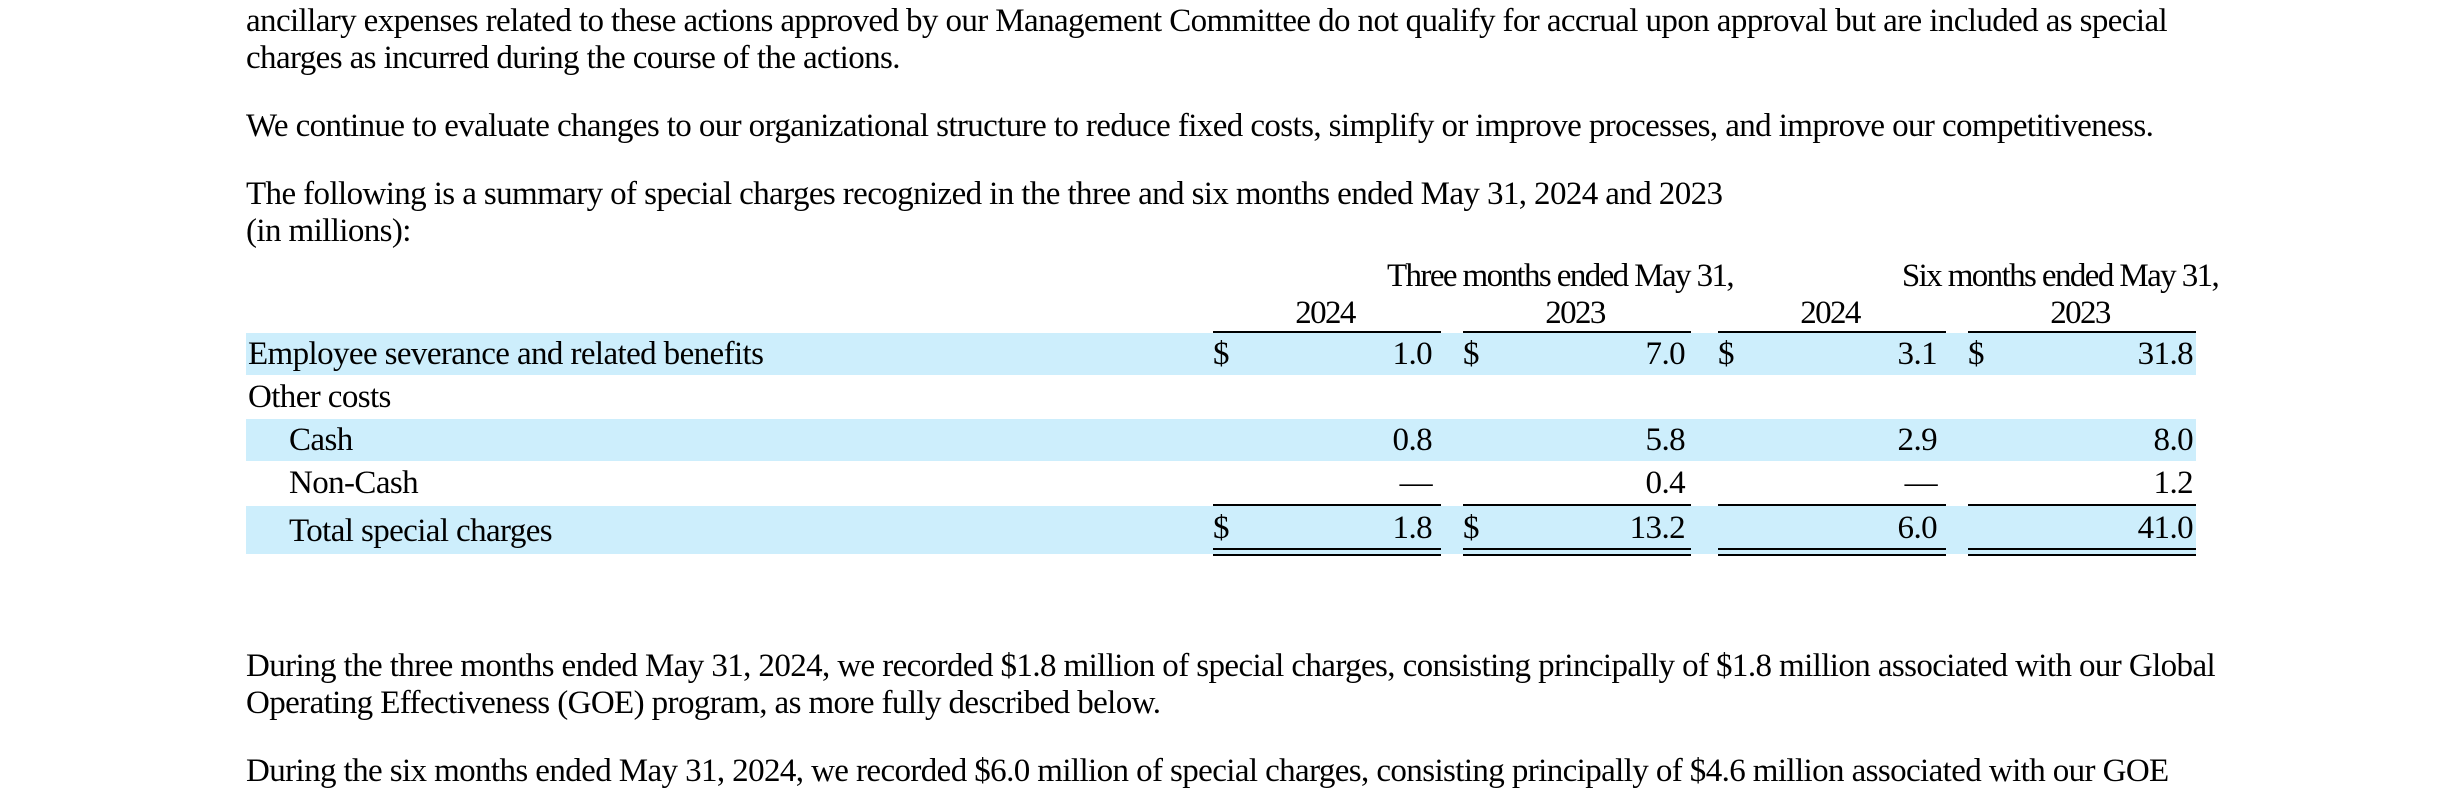 The height and width of the screenshot is (800, 2437). Describe the element at coordinates (421, 531) in the screenshot. I see `row-label-total-special-charges: Total special charges` at that location.